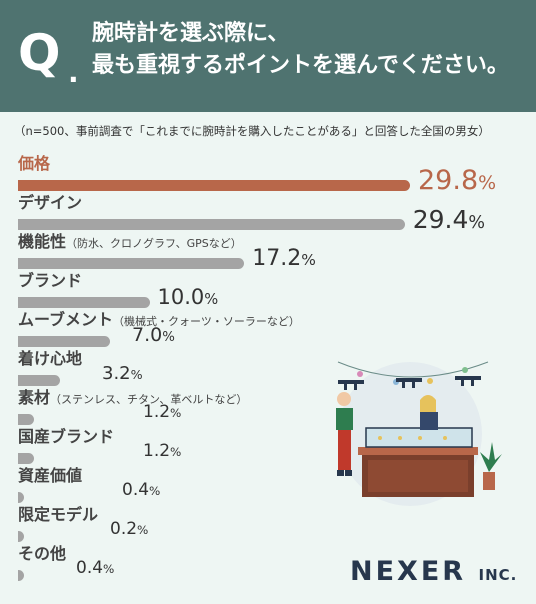  What do you see at coordinates (34, 397) in the screenshot?
I see `category-name: 素材` at bounding box center [34, 397].